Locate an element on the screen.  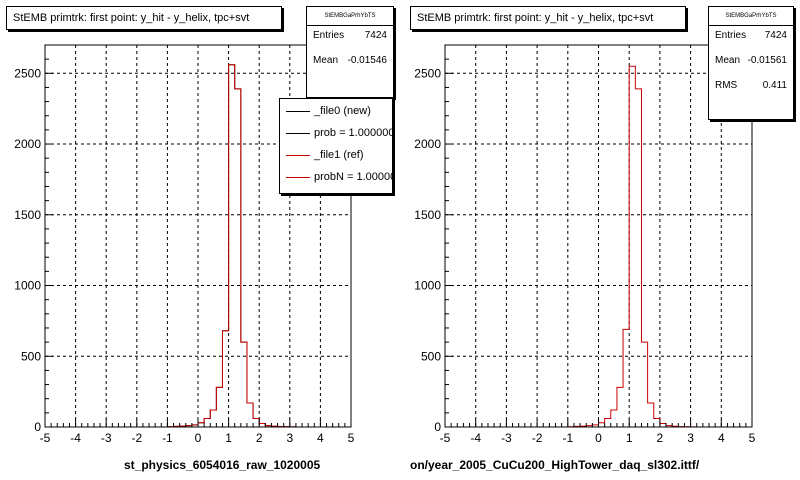
right-y-tick-label: 500 is located at coordinates (431, 356).